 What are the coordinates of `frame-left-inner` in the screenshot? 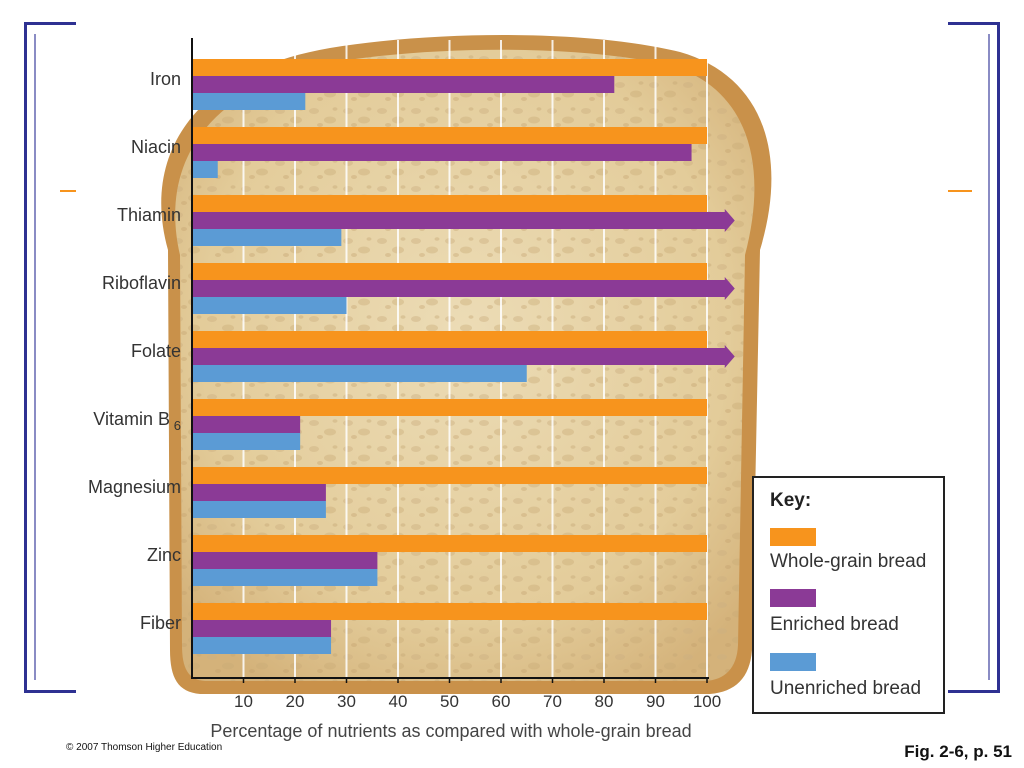 It's located at (35, 357).